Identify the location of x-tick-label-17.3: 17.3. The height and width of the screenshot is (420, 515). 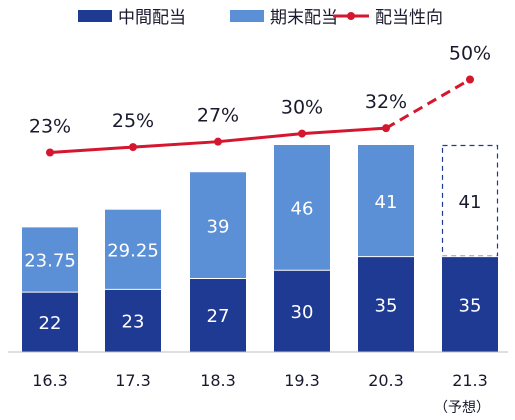
(133, 380).